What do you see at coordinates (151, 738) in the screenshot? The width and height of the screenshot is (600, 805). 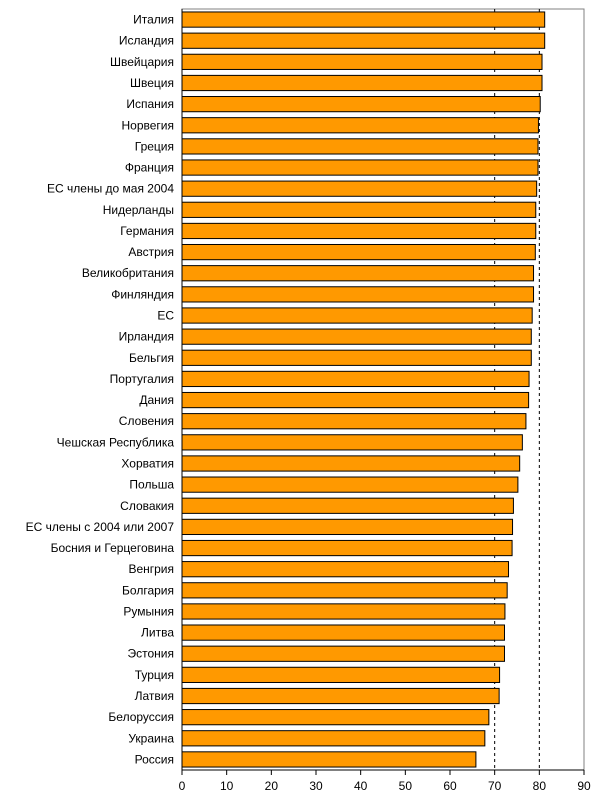 I see `category-label: Украина` at bounding box center [151, 738].